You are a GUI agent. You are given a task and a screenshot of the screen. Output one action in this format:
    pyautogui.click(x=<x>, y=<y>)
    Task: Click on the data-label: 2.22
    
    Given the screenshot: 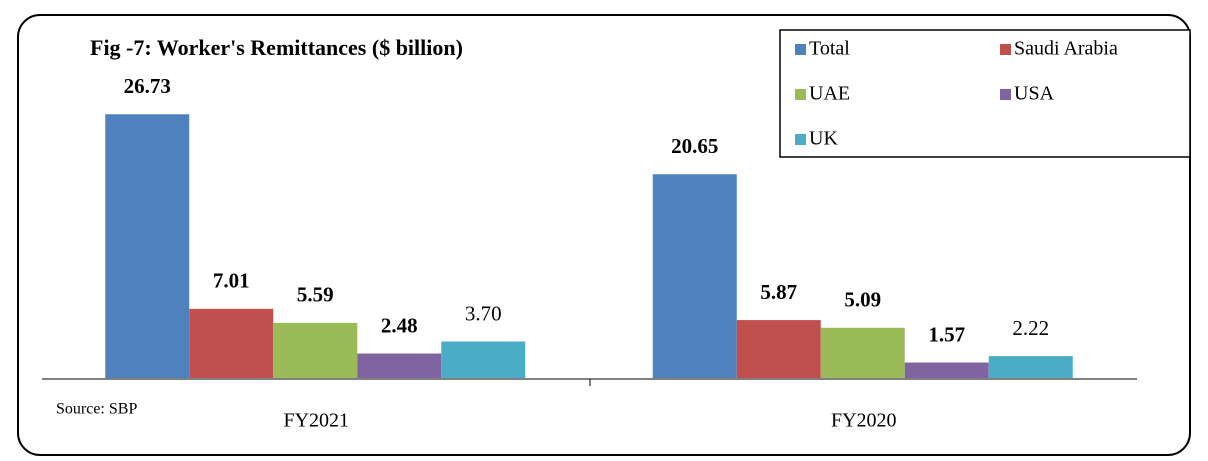 What is the action you would take?
    pyautogui.click(x=1030, y=328)
    